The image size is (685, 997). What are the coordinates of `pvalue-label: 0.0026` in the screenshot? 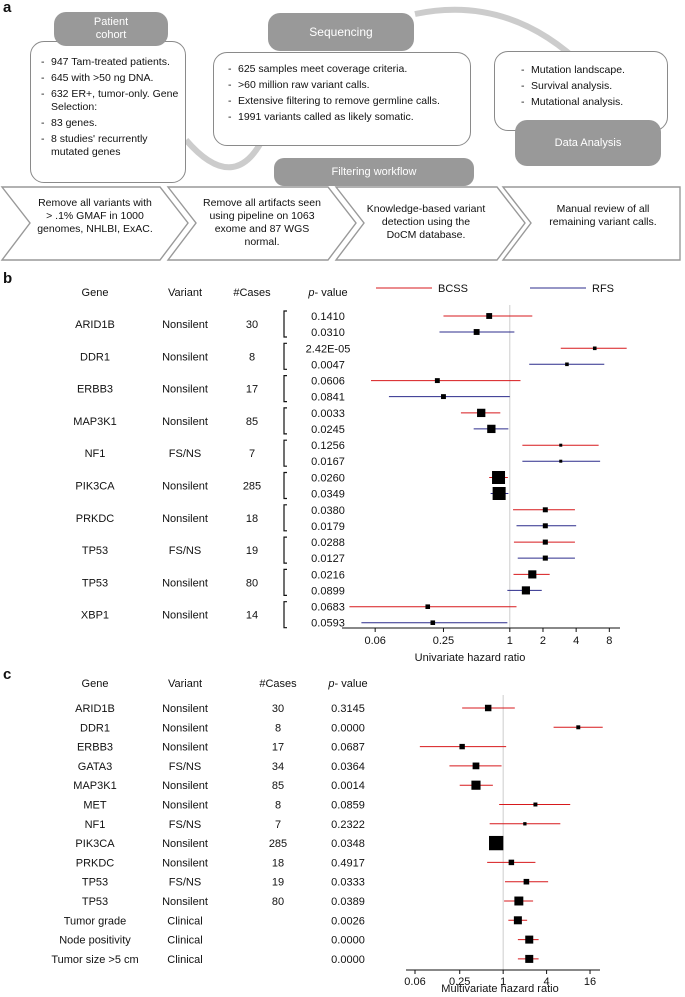 It's located at (348, 921).